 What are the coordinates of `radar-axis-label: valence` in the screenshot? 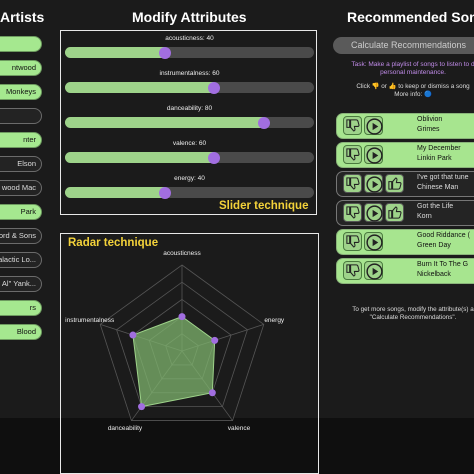 It's located at (239, 429).